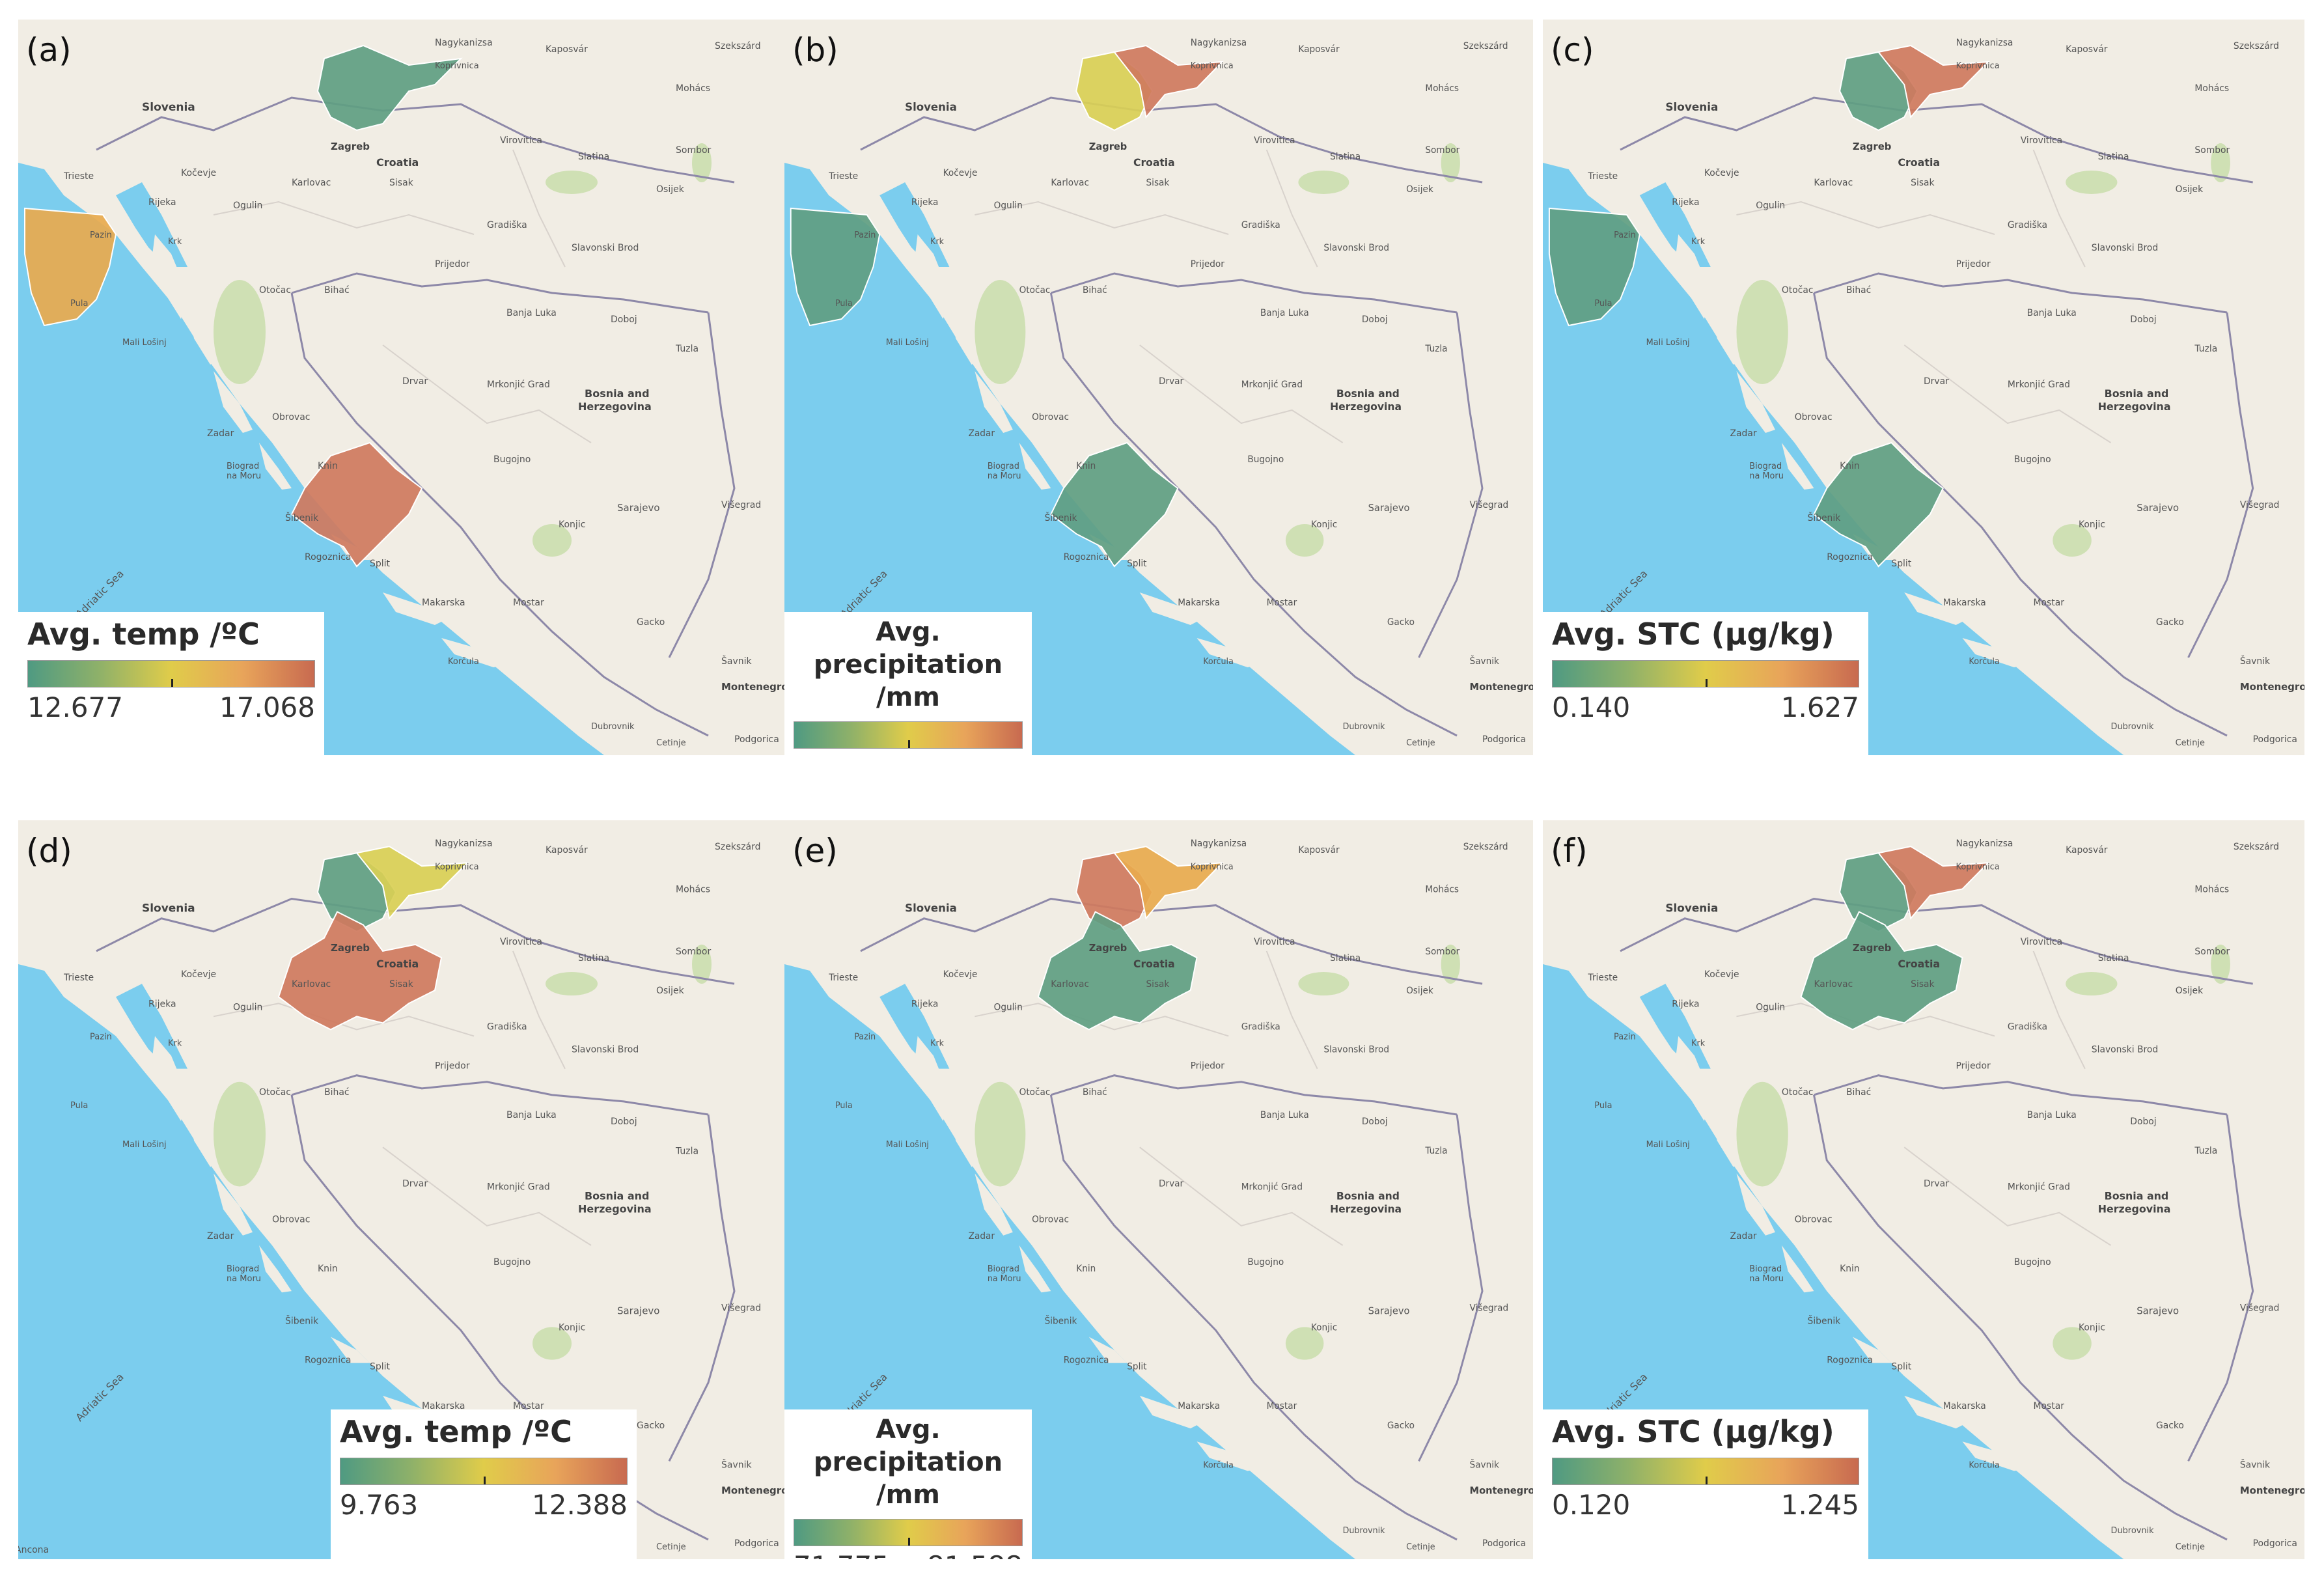  I want to click on place-label: Montenegro, so click(2272, 1490).